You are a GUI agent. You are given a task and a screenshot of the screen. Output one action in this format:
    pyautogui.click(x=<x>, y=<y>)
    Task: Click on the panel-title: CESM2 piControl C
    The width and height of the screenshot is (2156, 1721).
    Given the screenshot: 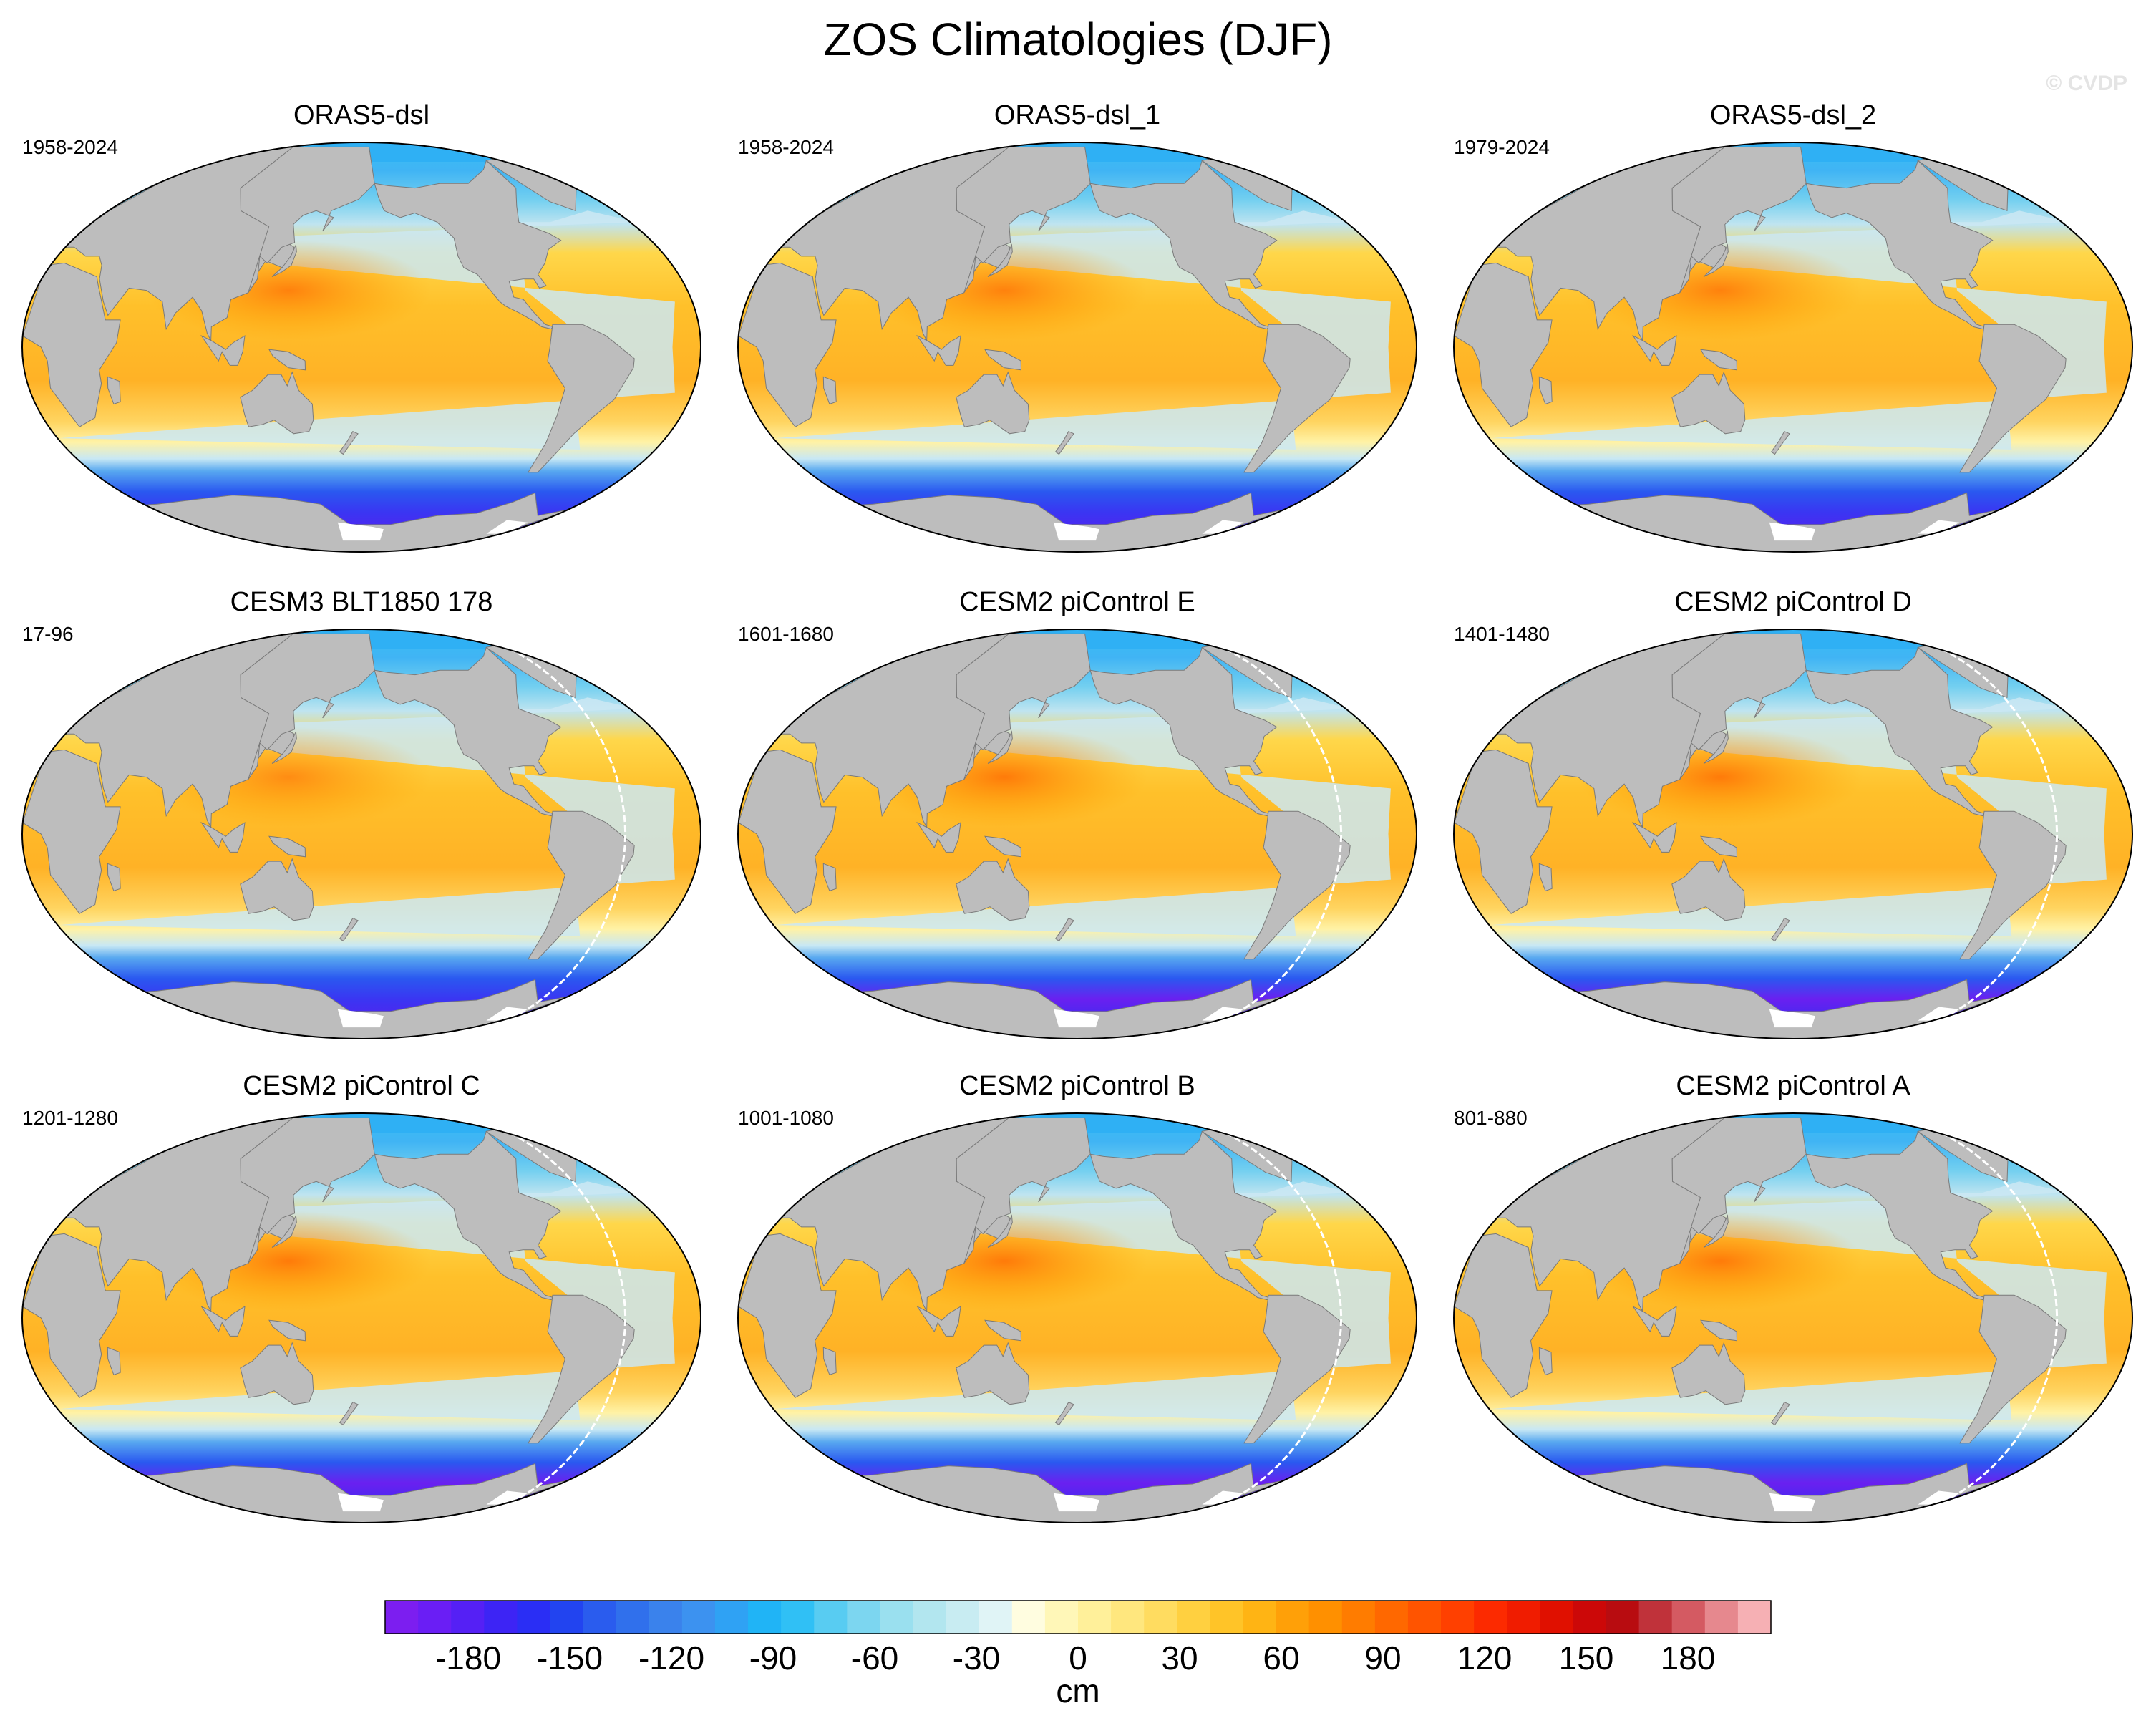 What is the action you would take?
    pyautogui.click(x=362, y=1086)
    